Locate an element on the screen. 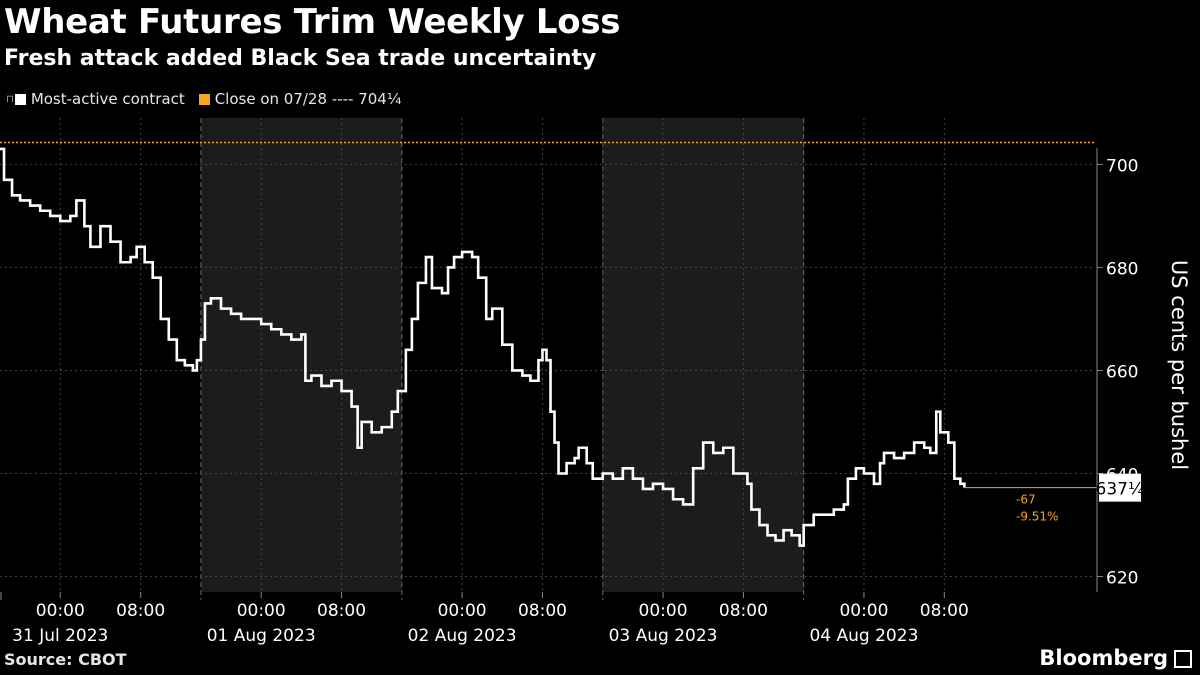 The width and height of the screenshot is (1200, 675). change-percent-label: -9.51% is located at coordinates (1037, 517).